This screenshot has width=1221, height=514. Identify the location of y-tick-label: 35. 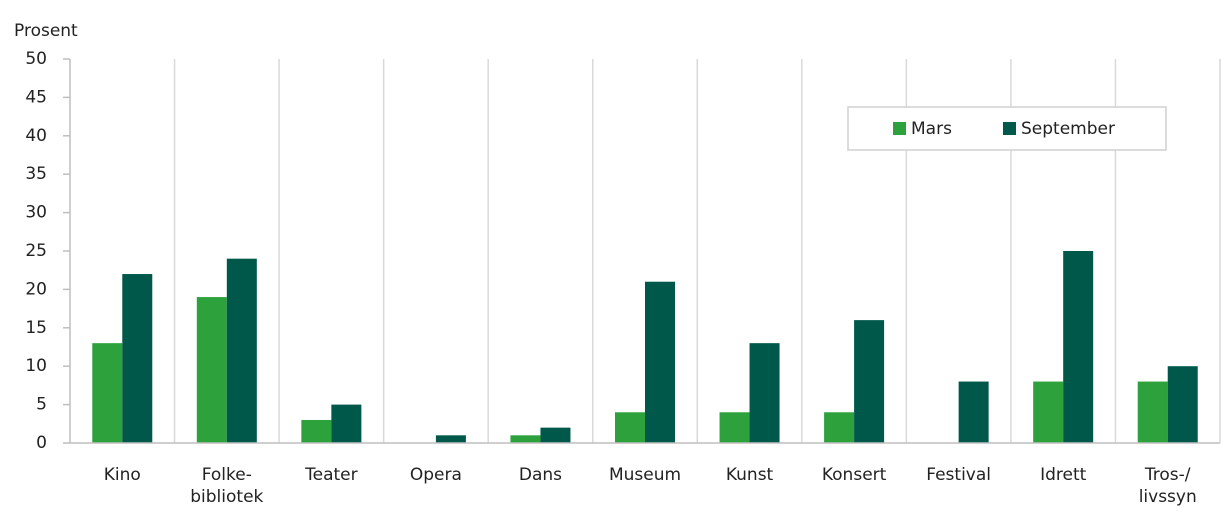
(36, 174).